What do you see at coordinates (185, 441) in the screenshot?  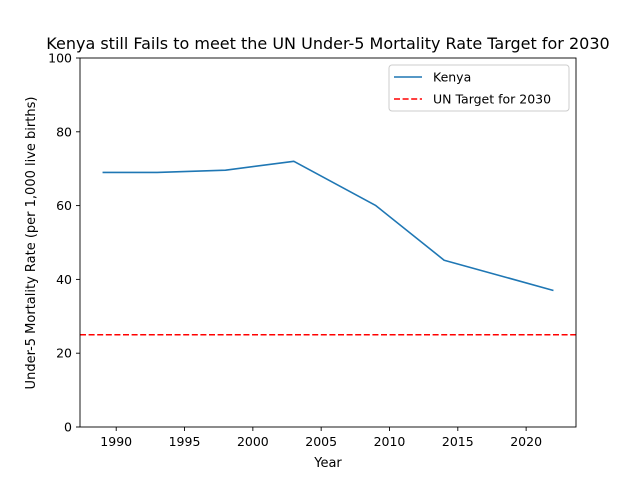 I see `x-tick-label: 1995` at bounding box center [185, 441].